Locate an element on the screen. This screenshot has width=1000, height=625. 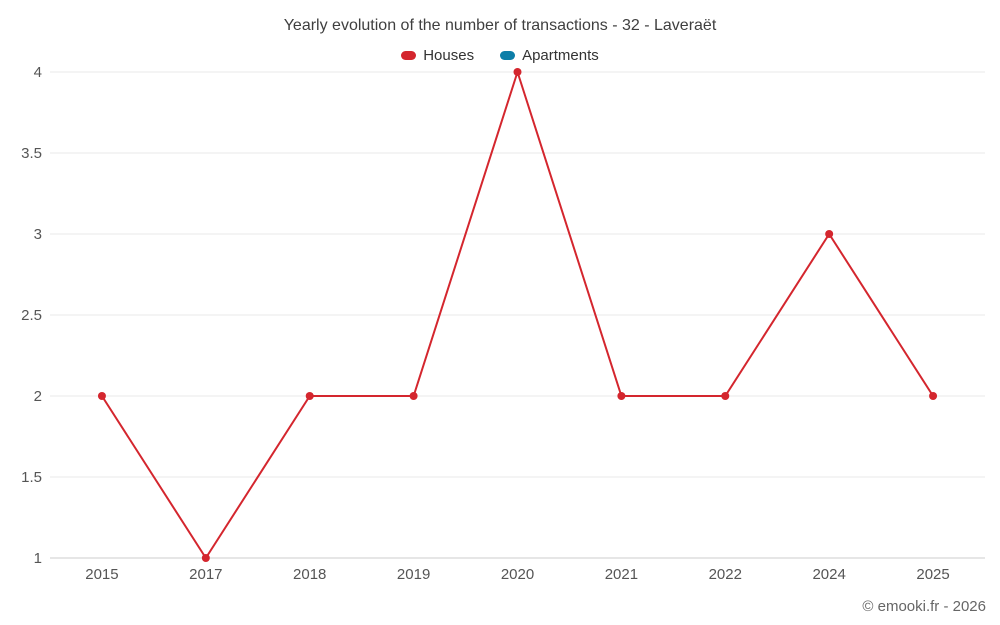
y-axis-tick-label: 1.5 is located at coordinates (31, 477).